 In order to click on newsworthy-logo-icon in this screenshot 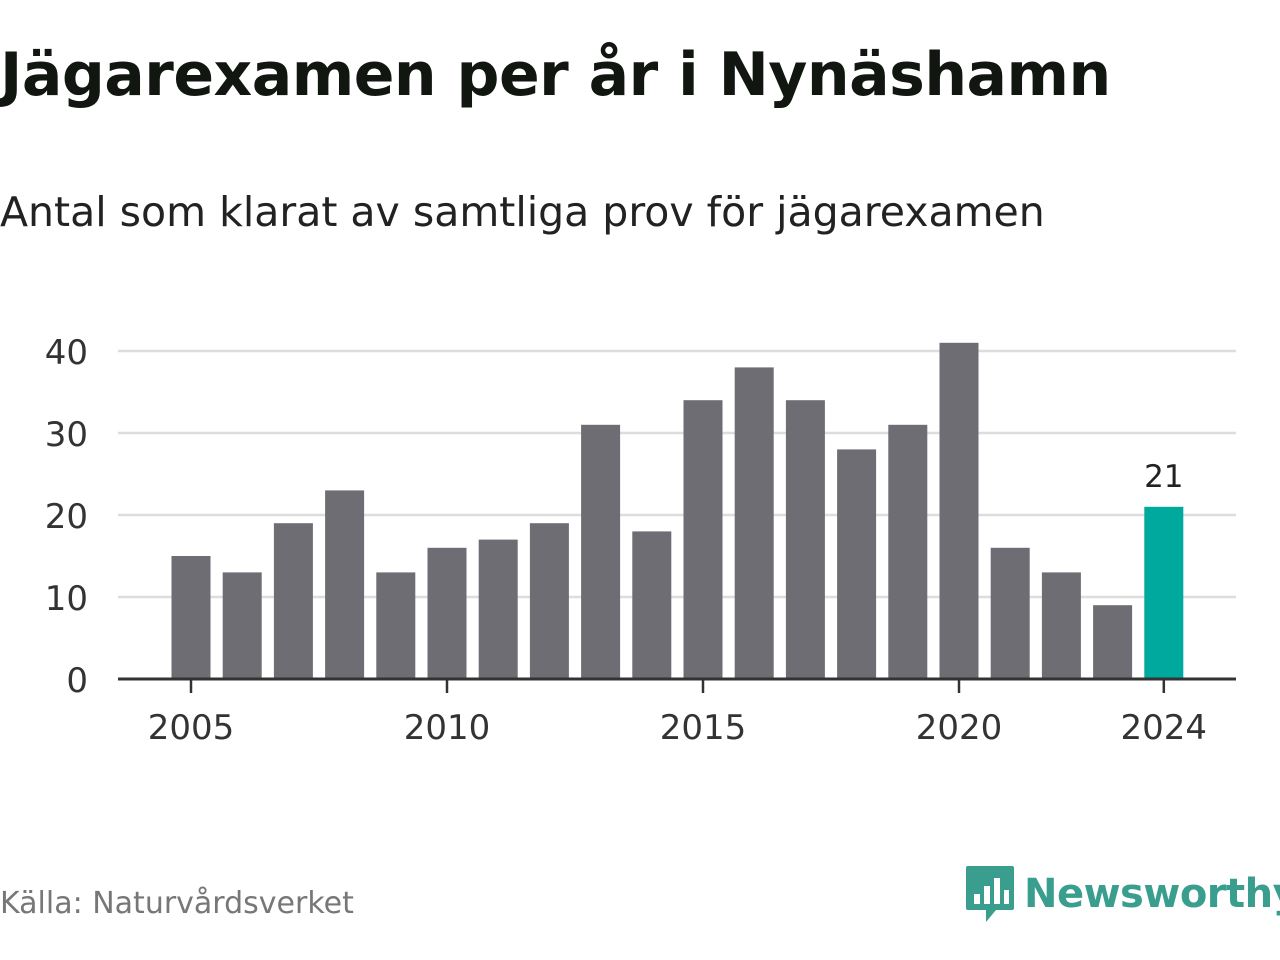, I will do `click(990, 894)`.